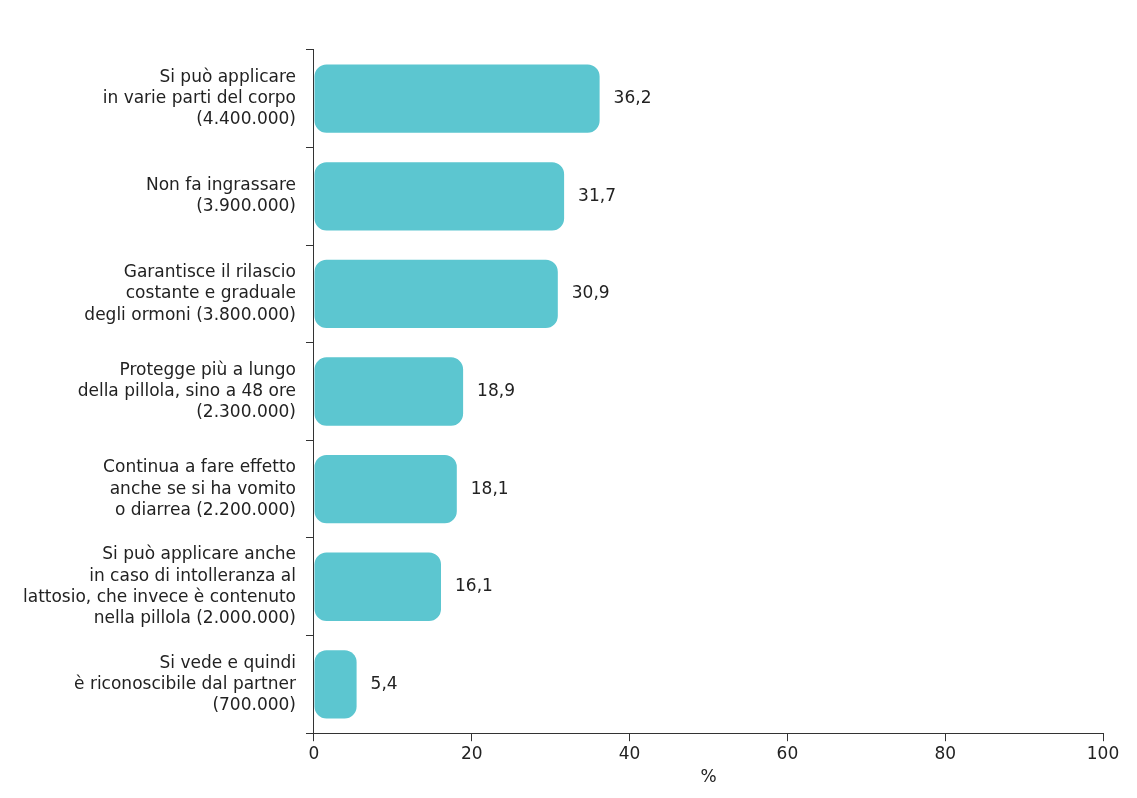 Image resolution: width=1137 pixels, height=798 pixels. What do you see at coordinates (590, 292) in the screenshot?
I see `data-label: 30,9` at bounding box center [590, 292].